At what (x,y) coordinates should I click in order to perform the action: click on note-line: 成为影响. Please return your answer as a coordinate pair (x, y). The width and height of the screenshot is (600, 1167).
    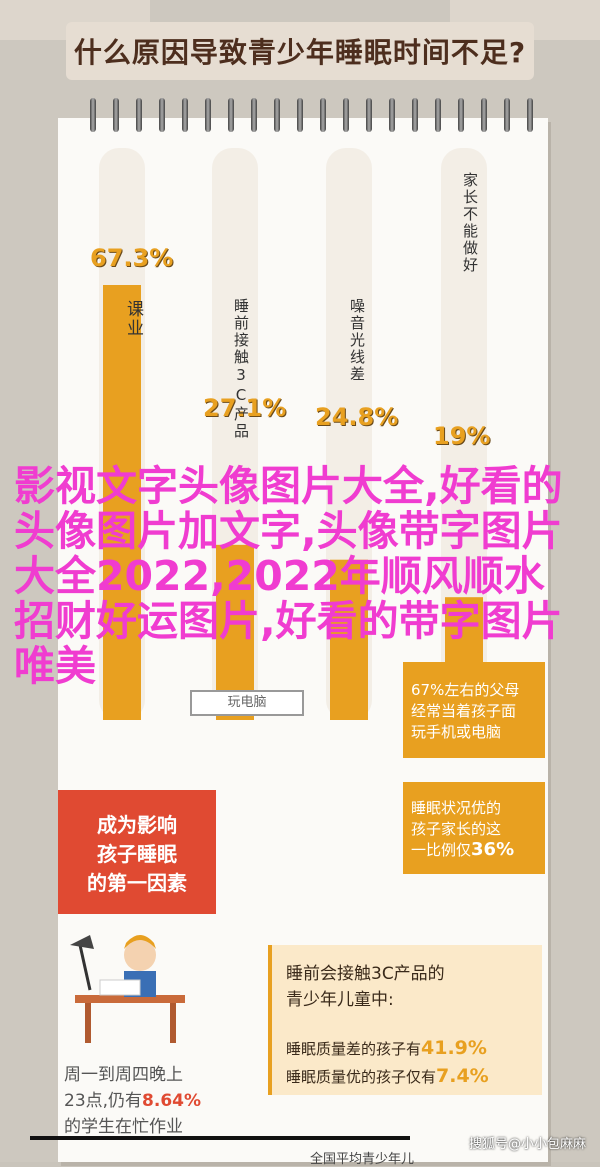
    Looking at the image, I should click on (137, 824).